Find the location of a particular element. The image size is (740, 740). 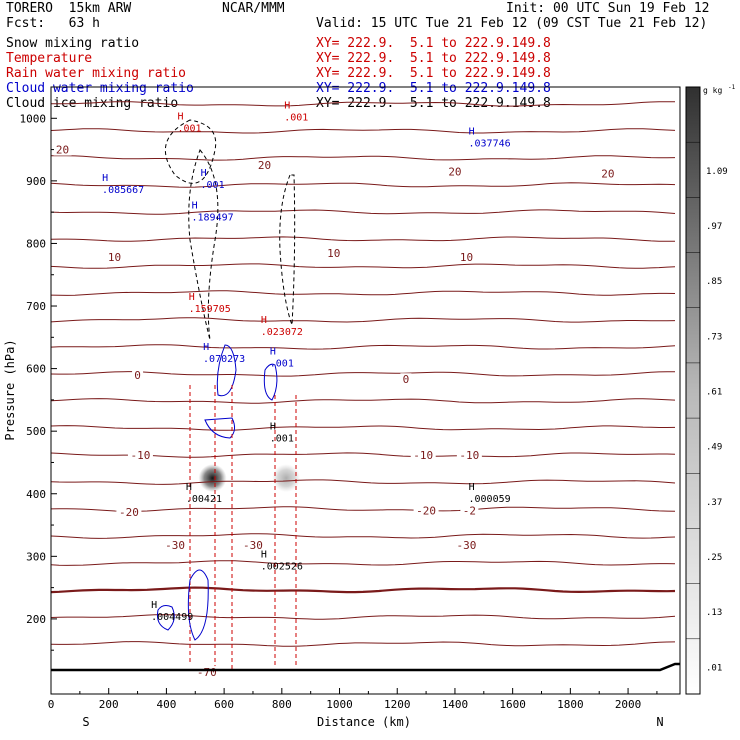

temperature-label: 0 is located at coordinates (137, 375).